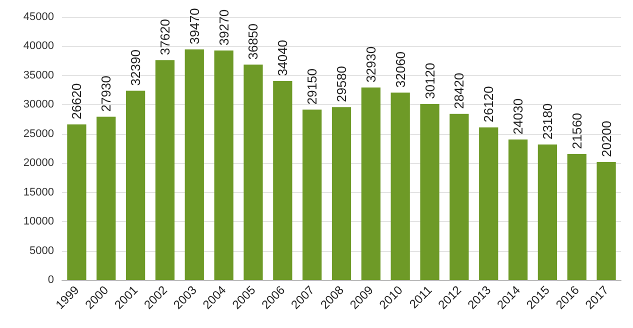 The height and width of the screenshot is (328, 633). What do you see at coordinates (459, 90) in the screenshot?
I see `data-label: 28420` at bounding box center [459, 90].